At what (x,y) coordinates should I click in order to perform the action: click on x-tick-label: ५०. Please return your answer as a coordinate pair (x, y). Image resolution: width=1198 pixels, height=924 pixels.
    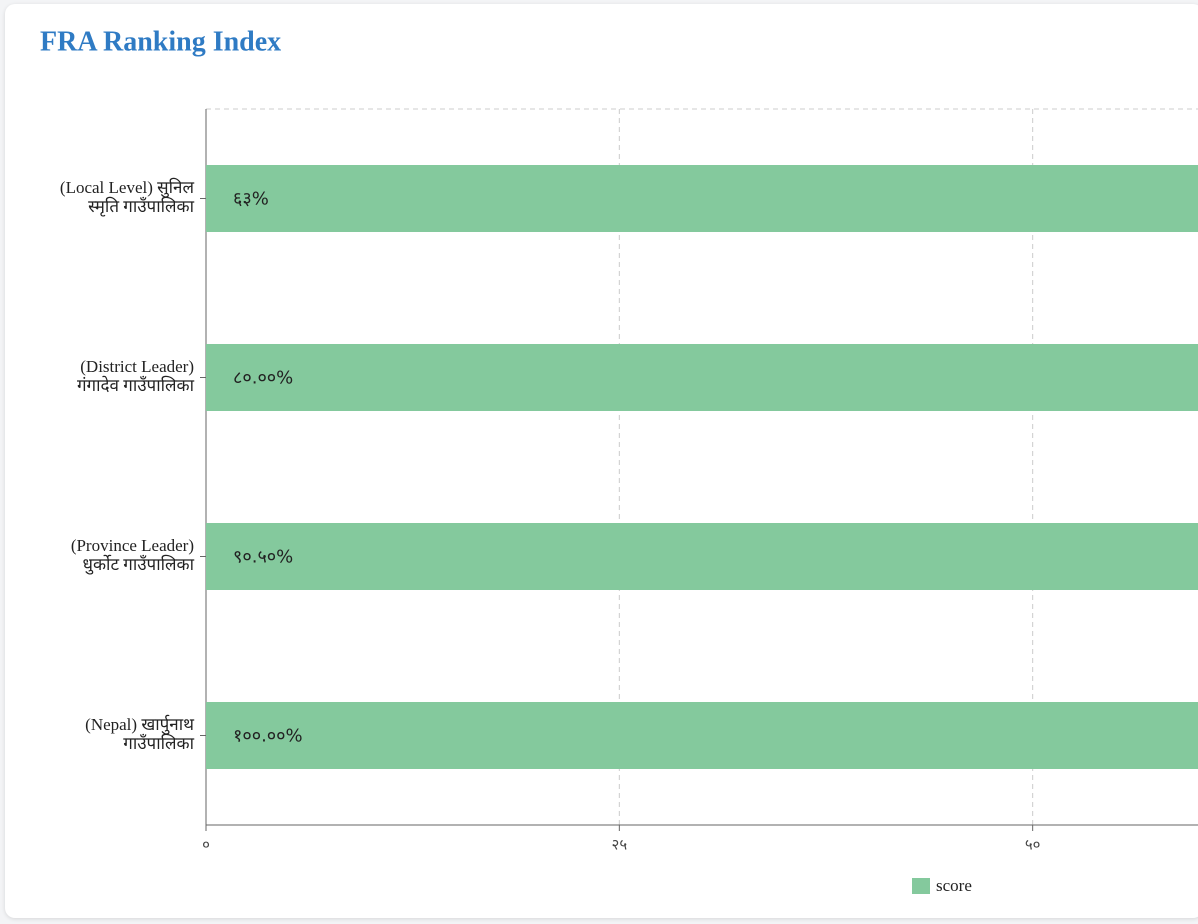
    Looking at the image, I should click on (1033, 845).